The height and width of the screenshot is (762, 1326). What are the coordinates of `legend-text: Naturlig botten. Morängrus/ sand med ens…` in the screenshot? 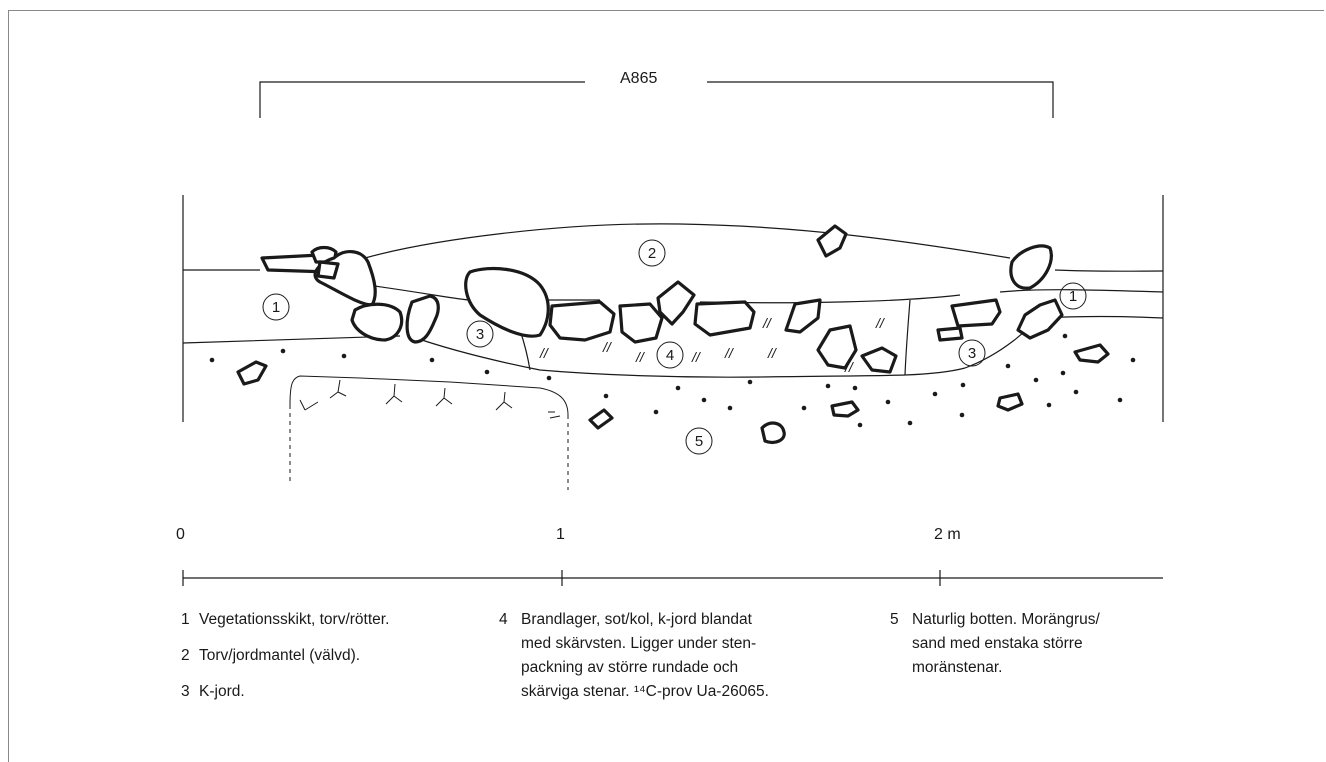 It's located at (1006, 643).